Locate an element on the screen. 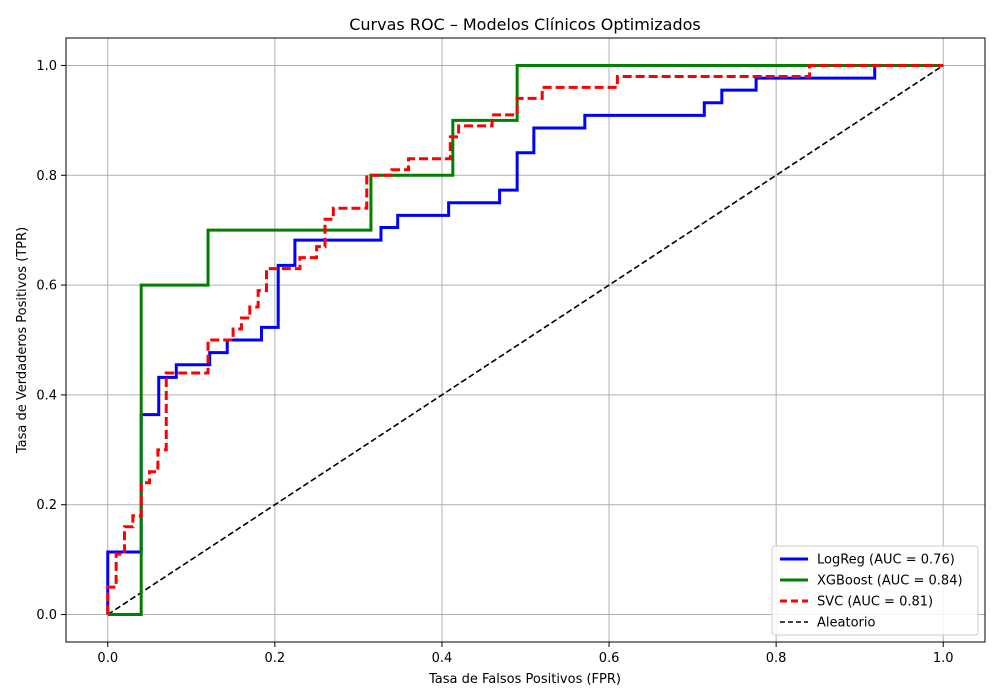  legend-label: SVC (AUC = 0.81) is located at coordinates (875, 602).